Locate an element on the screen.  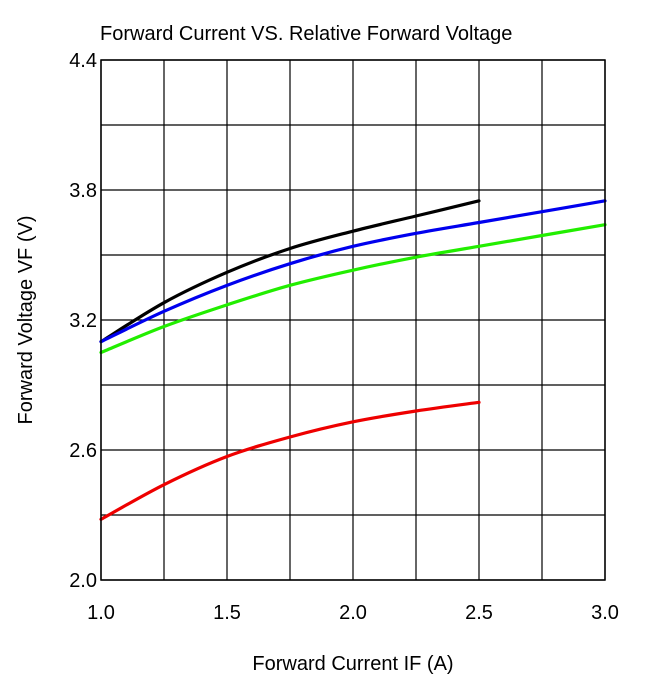
x-tick-label: 2.0 is located at coordinates (353, 613).